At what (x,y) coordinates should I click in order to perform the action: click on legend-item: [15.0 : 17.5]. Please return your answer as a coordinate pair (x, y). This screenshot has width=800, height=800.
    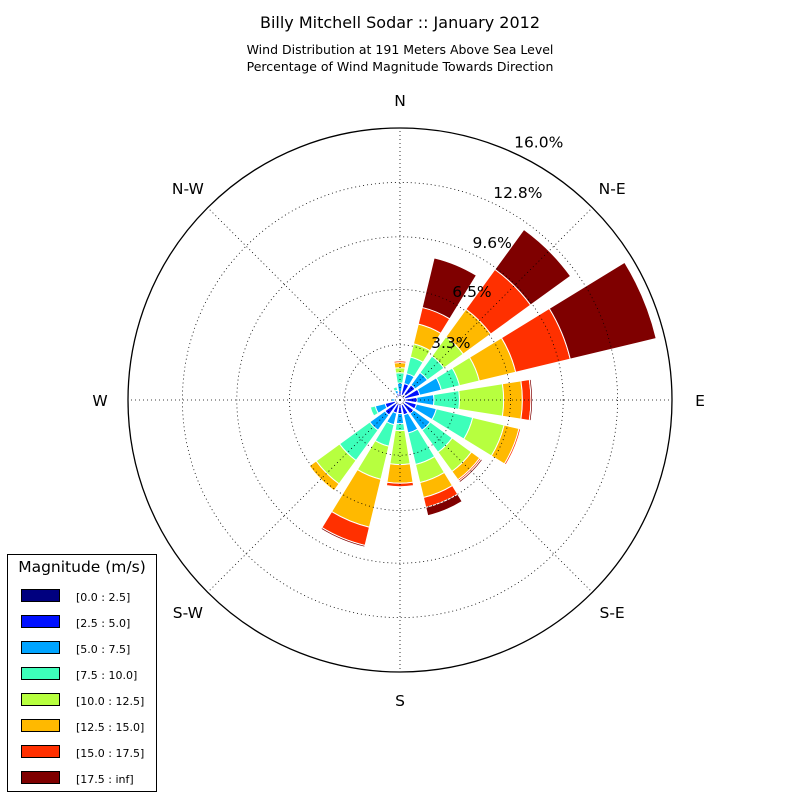
    Looking at the image, I should click on (82, 751).